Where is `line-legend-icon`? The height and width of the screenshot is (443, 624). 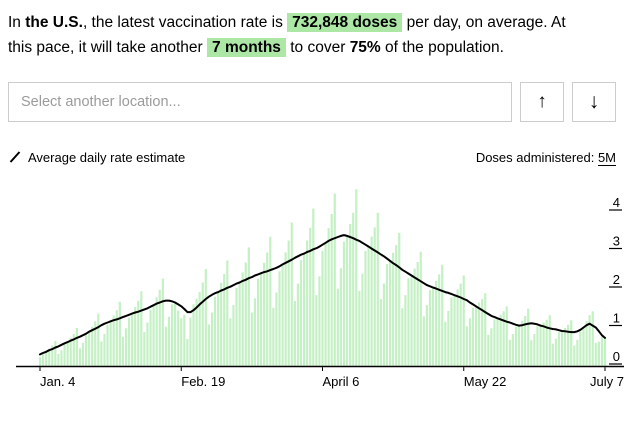 line-legend-icon is located at coordinates (15, 157).